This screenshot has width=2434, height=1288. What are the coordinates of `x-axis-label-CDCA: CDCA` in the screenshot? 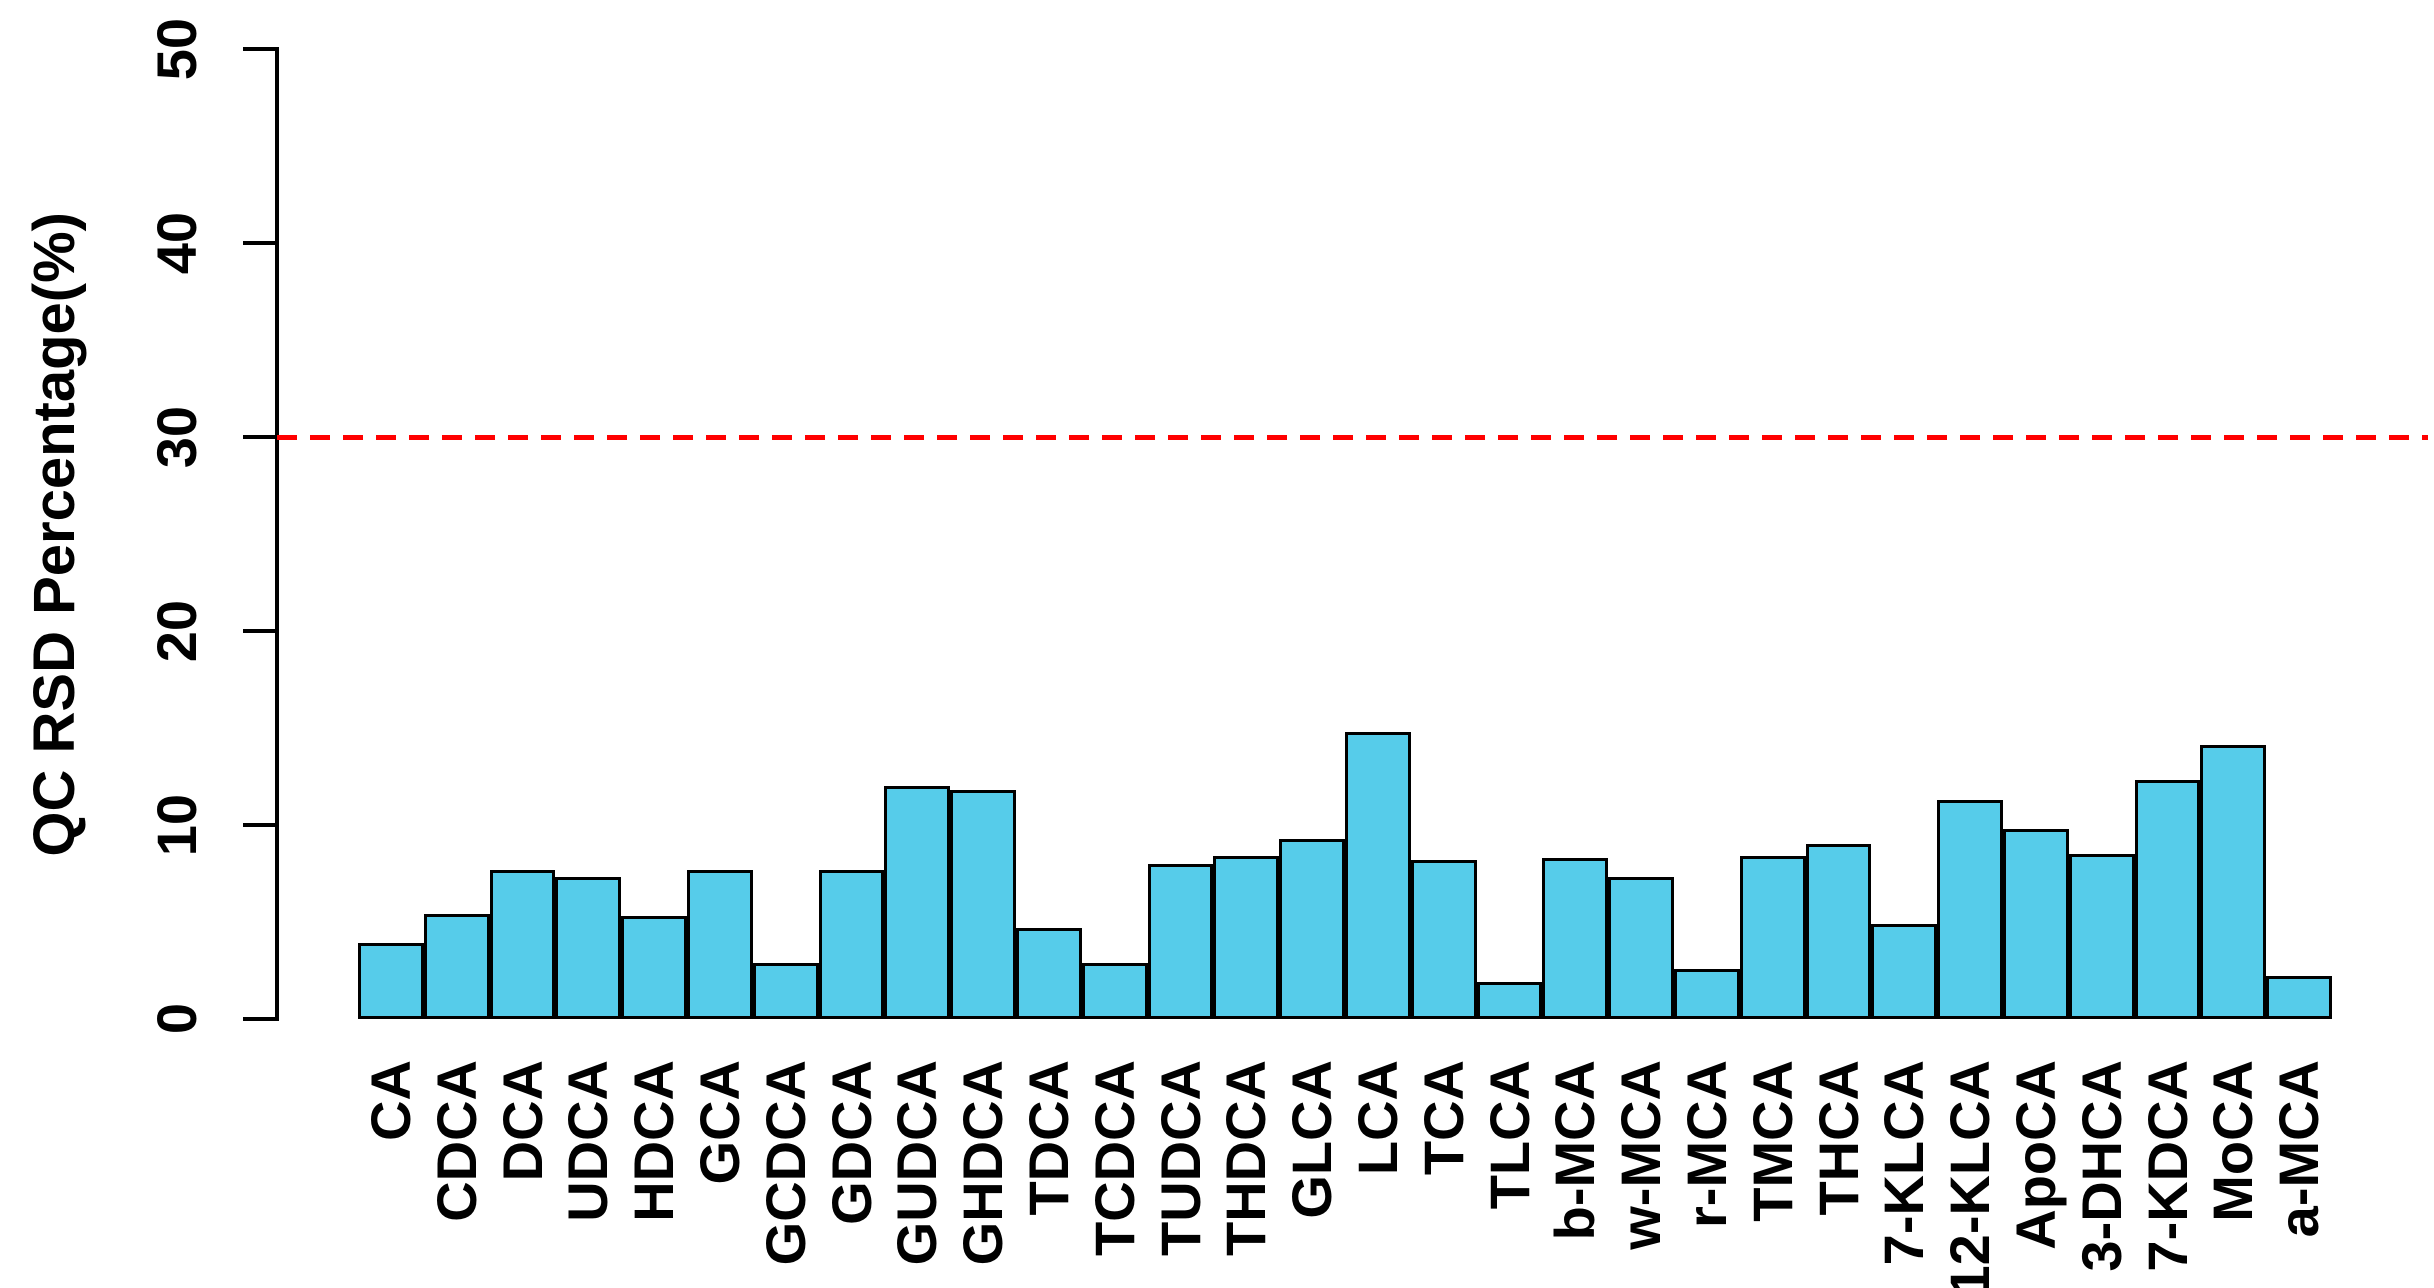 It's located at (456, 1141).